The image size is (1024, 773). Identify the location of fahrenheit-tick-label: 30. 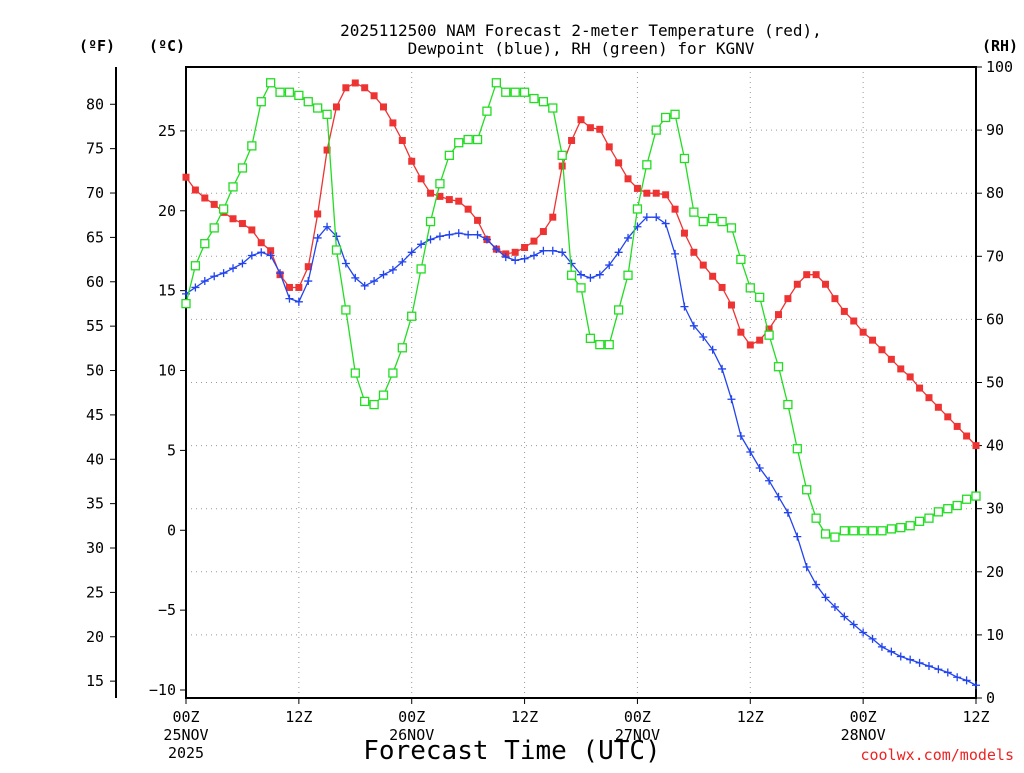
(95, 548).